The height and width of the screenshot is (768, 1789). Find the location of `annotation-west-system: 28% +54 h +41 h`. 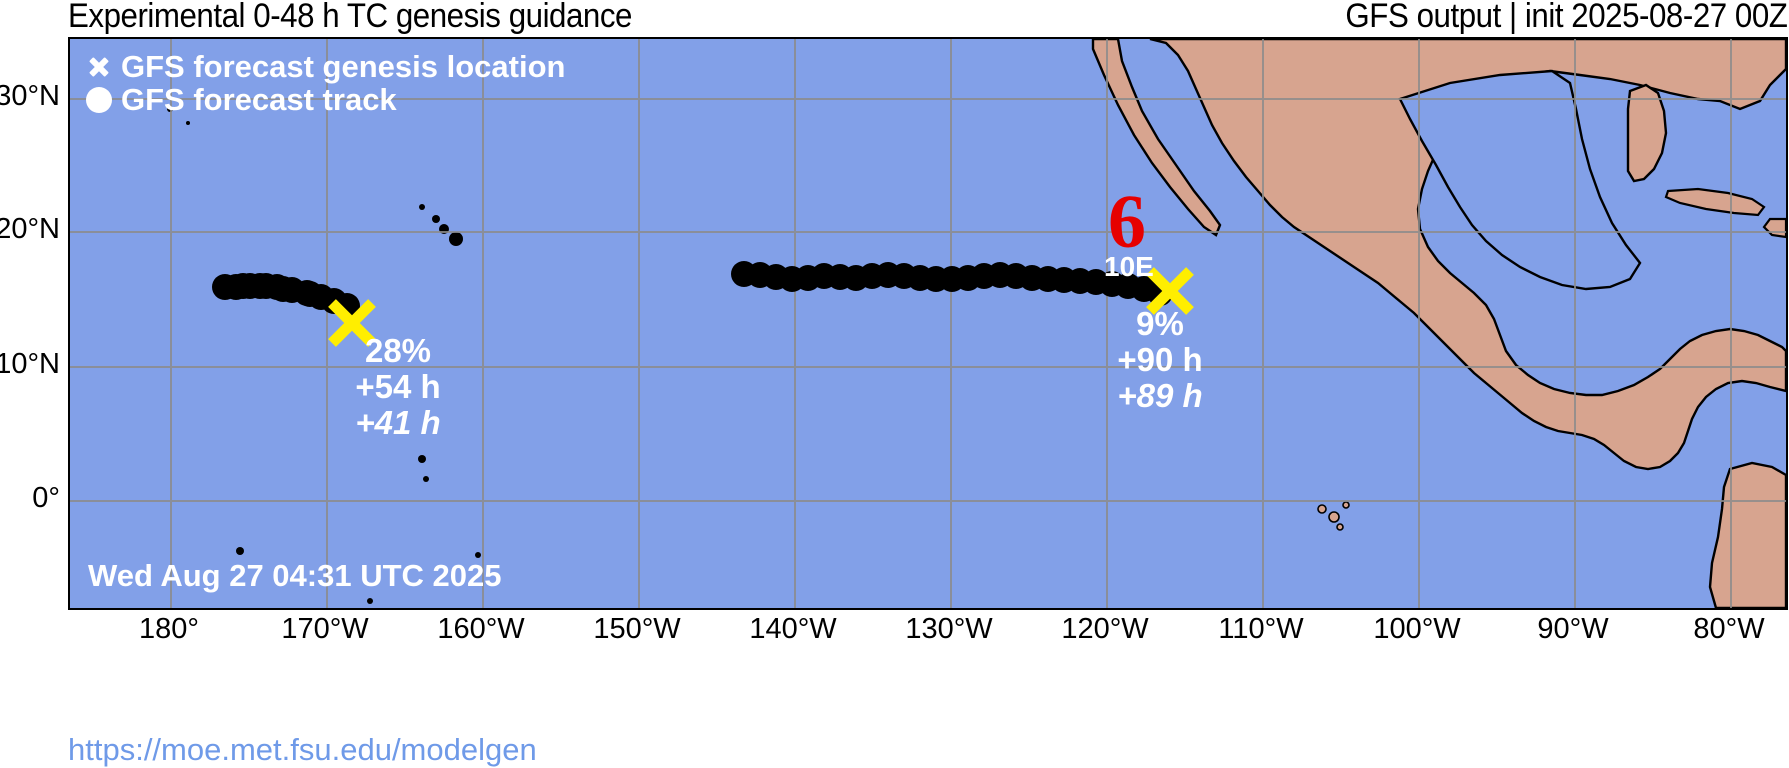

annotation-west-system: 28% +54 h +41 h is located at coordinates (398, 386).